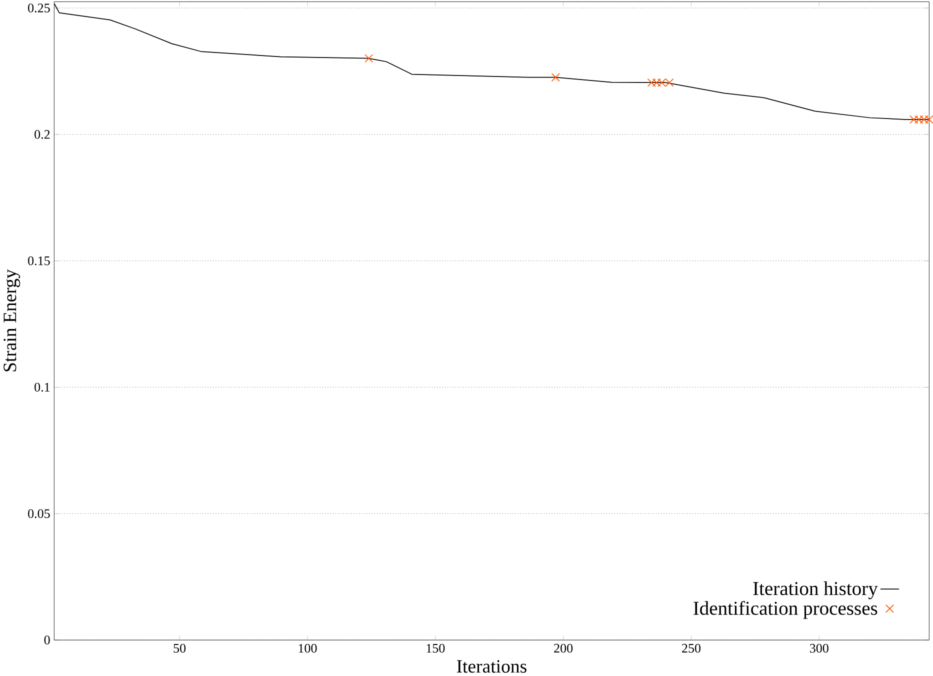  Describe the element at coordinates (39, 261) in the screenshot. I see `y-tick-label: 0.15` at that location.